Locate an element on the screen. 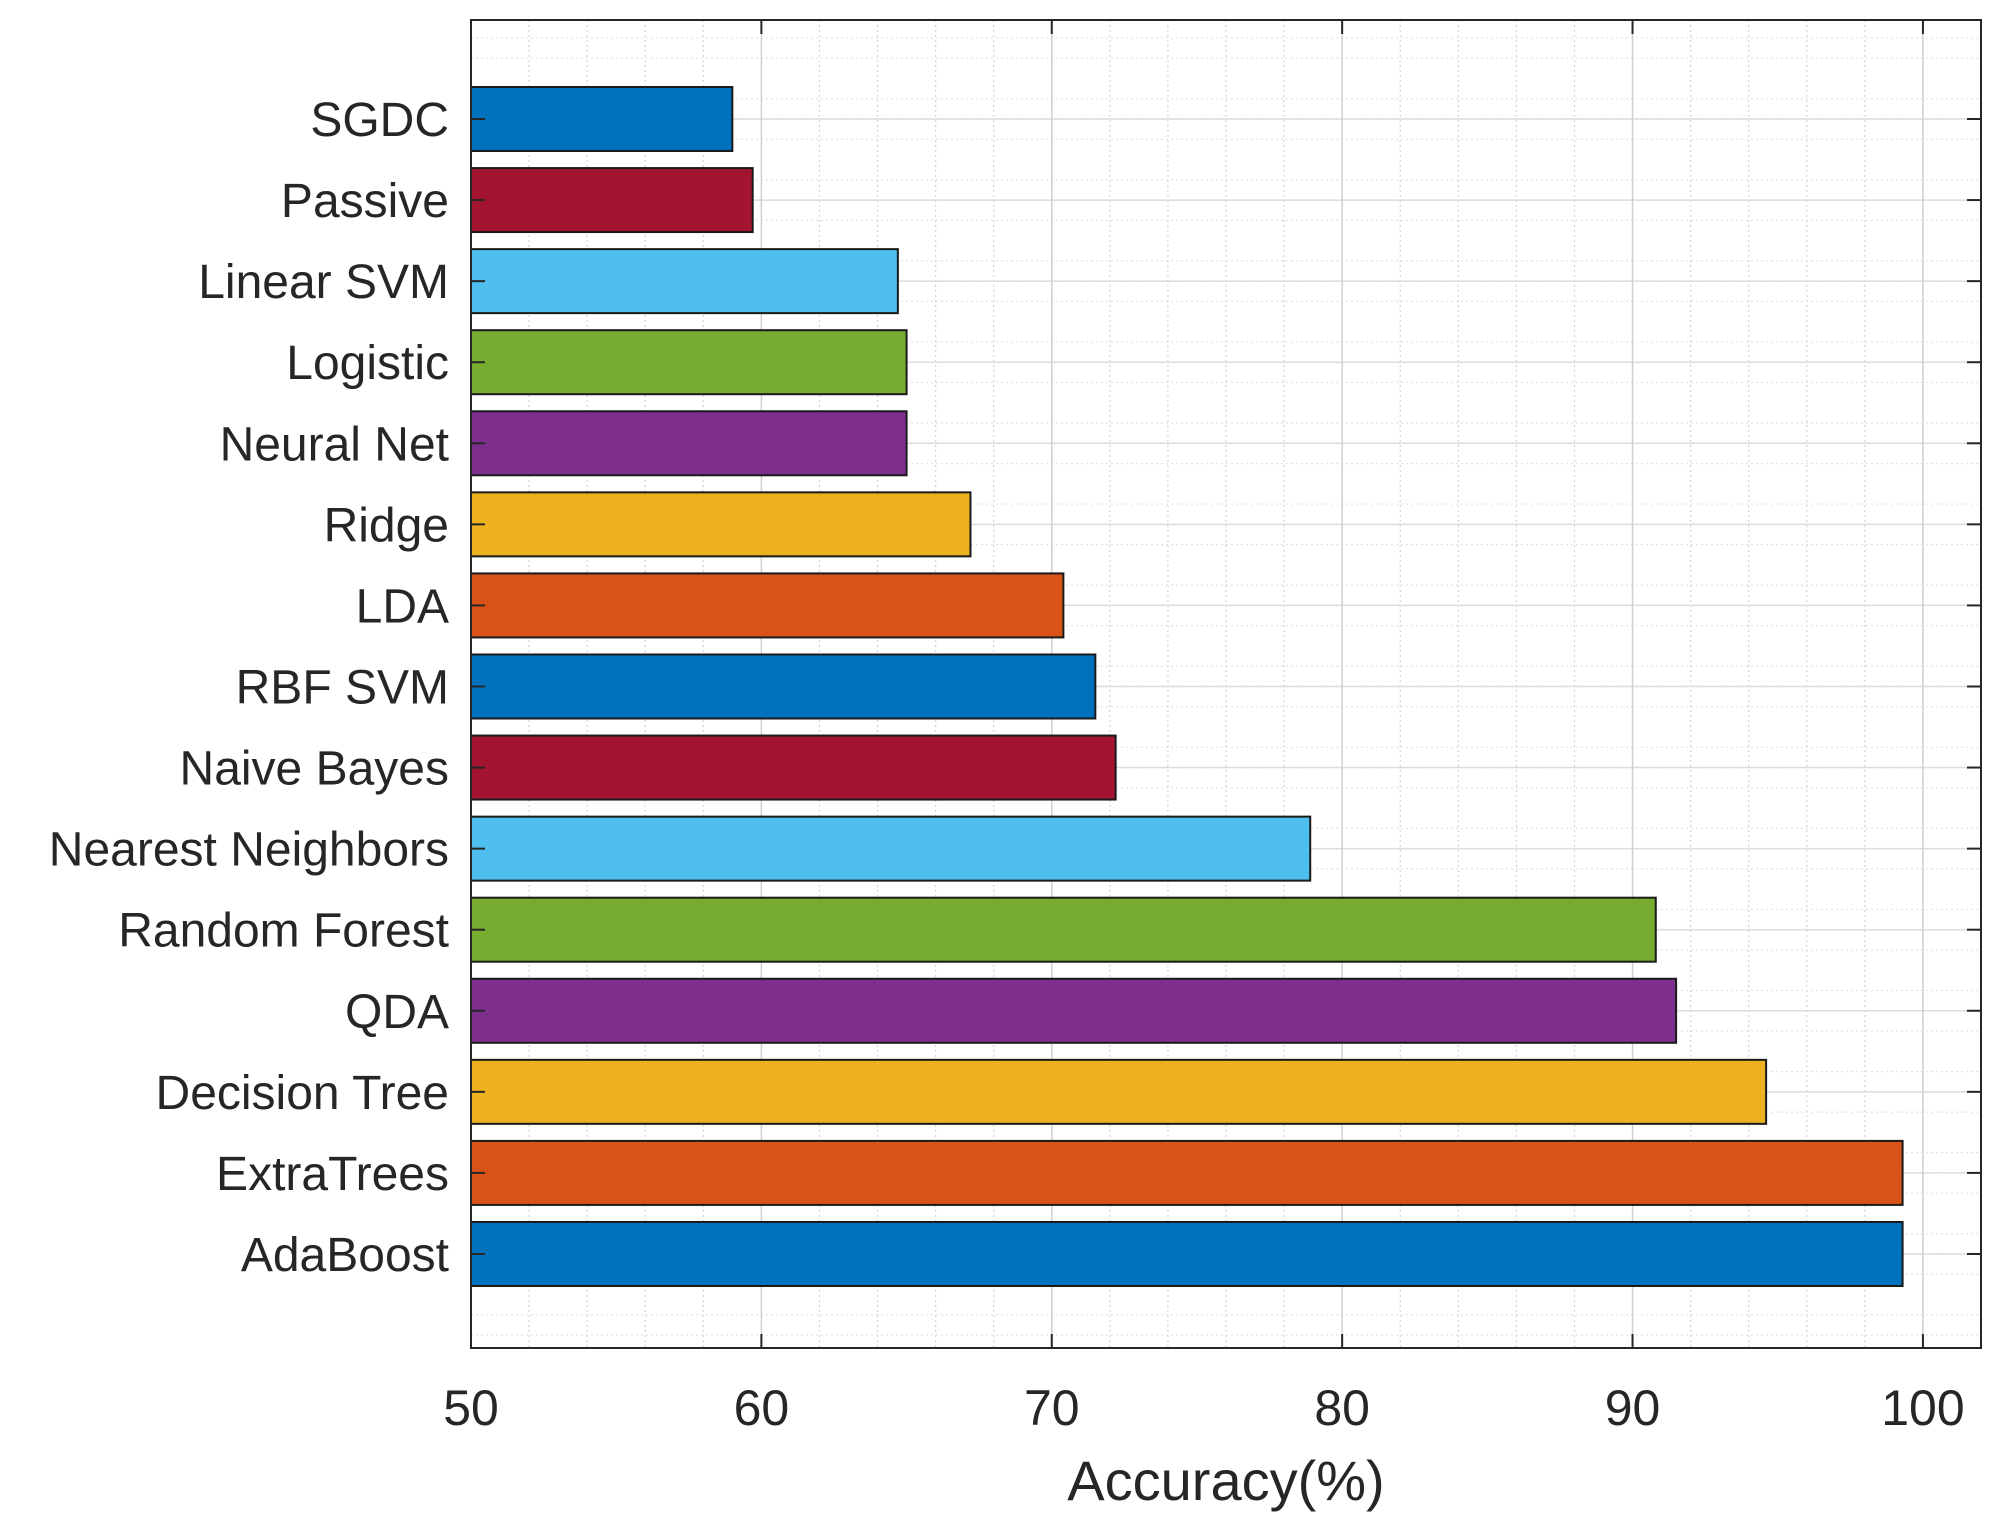 The image size is (1994, 1532). category-label: Neural Net is located at coordinates (334, 444).